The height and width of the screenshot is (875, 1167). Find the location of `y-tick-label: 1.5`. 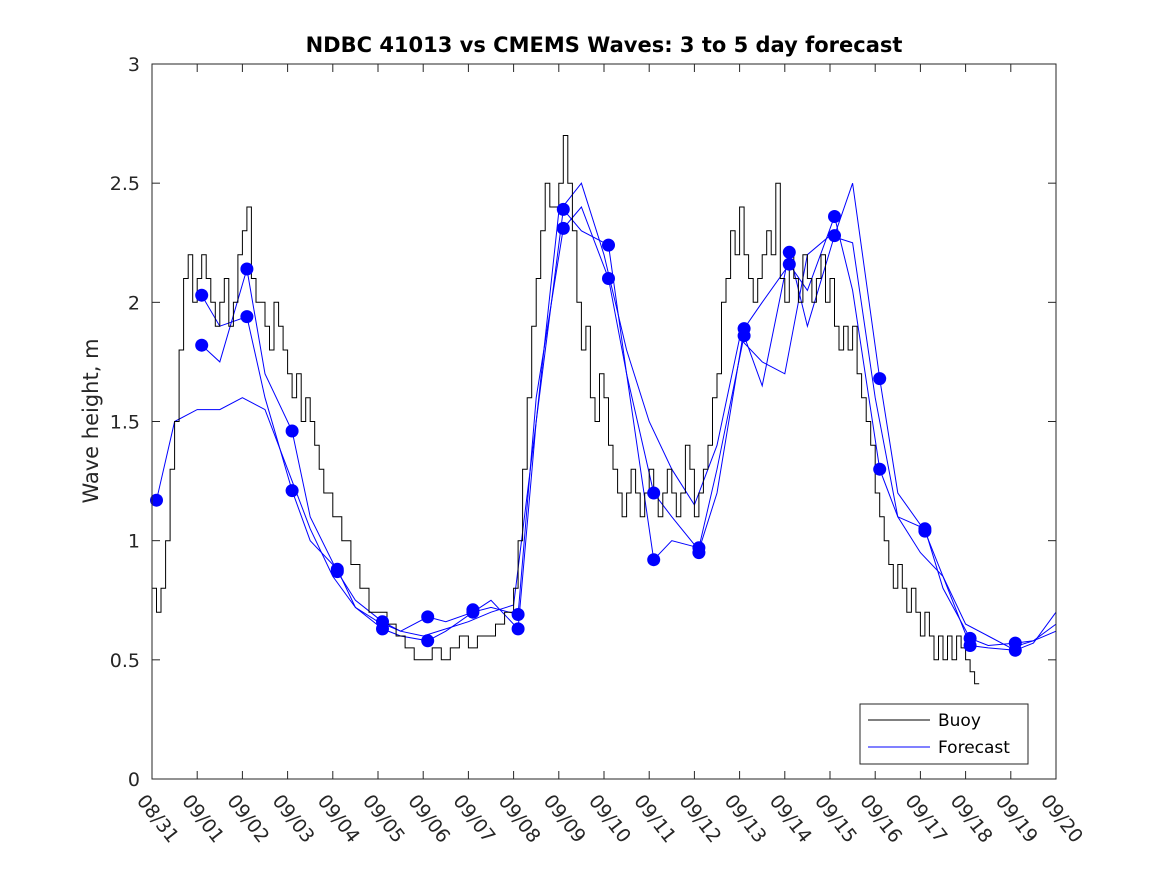

y-tick-label: 1.5 is located at coordinates (125, 423).